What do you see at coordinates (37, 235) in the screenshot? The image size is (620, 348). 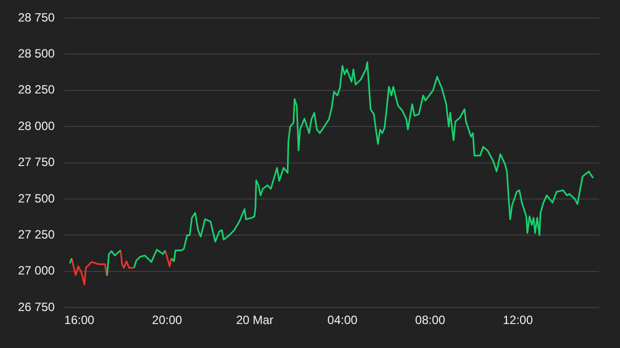 I see `y-tick-label: 27 250` at bounding box center [37, 235].